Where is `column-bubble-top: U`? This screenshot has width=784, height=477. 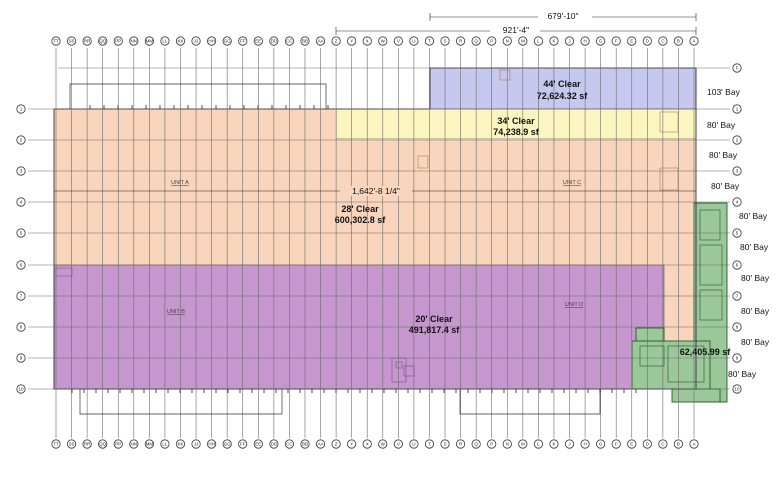
column-bubble-top: U is located at coordinates (414, 41).